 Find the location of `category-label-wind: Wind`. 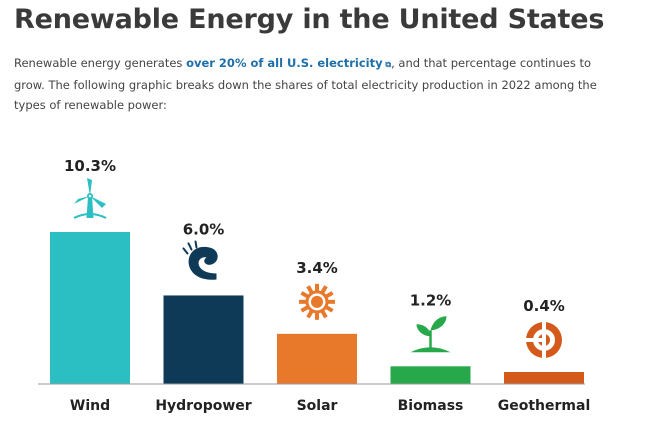

category-label-wind: Wind is located at coordinates (90, 406).